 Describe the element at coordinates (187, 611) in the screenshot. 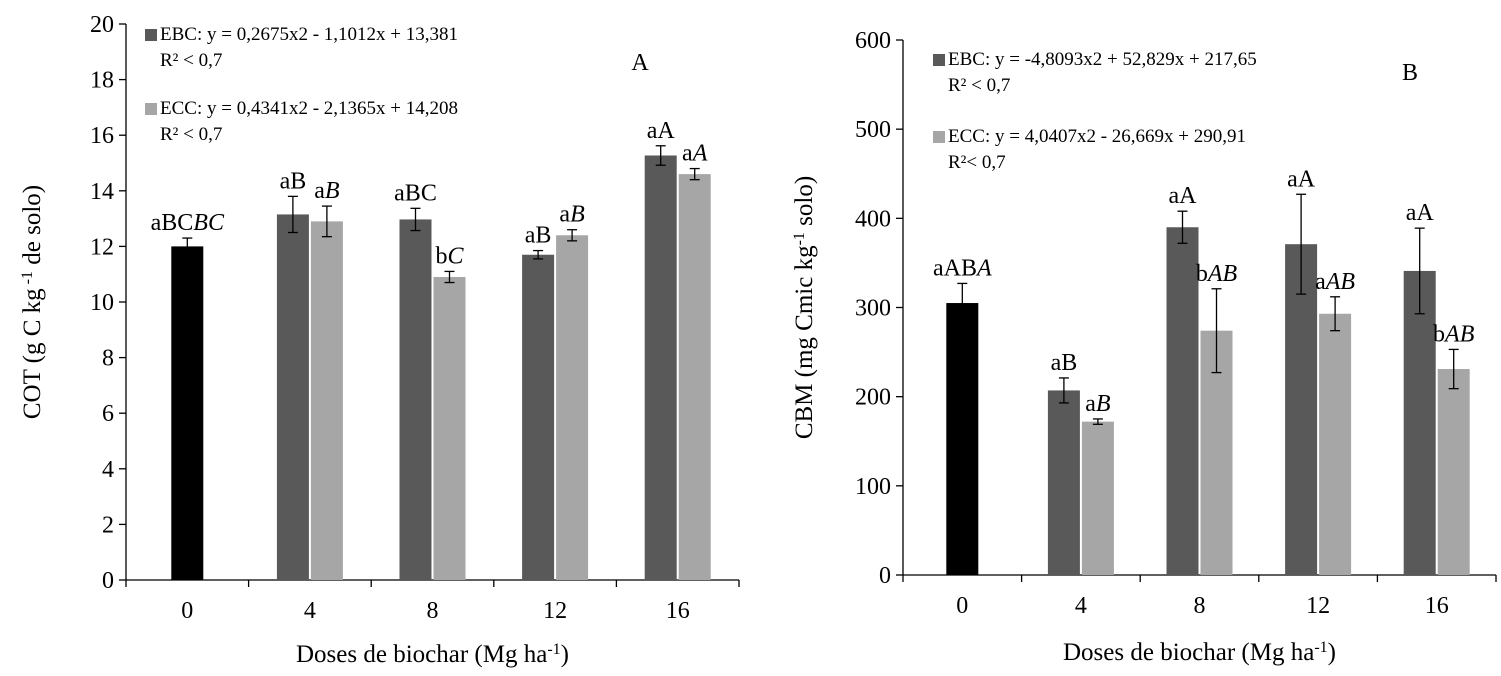

I see `x-tick-label: 0` at that location.